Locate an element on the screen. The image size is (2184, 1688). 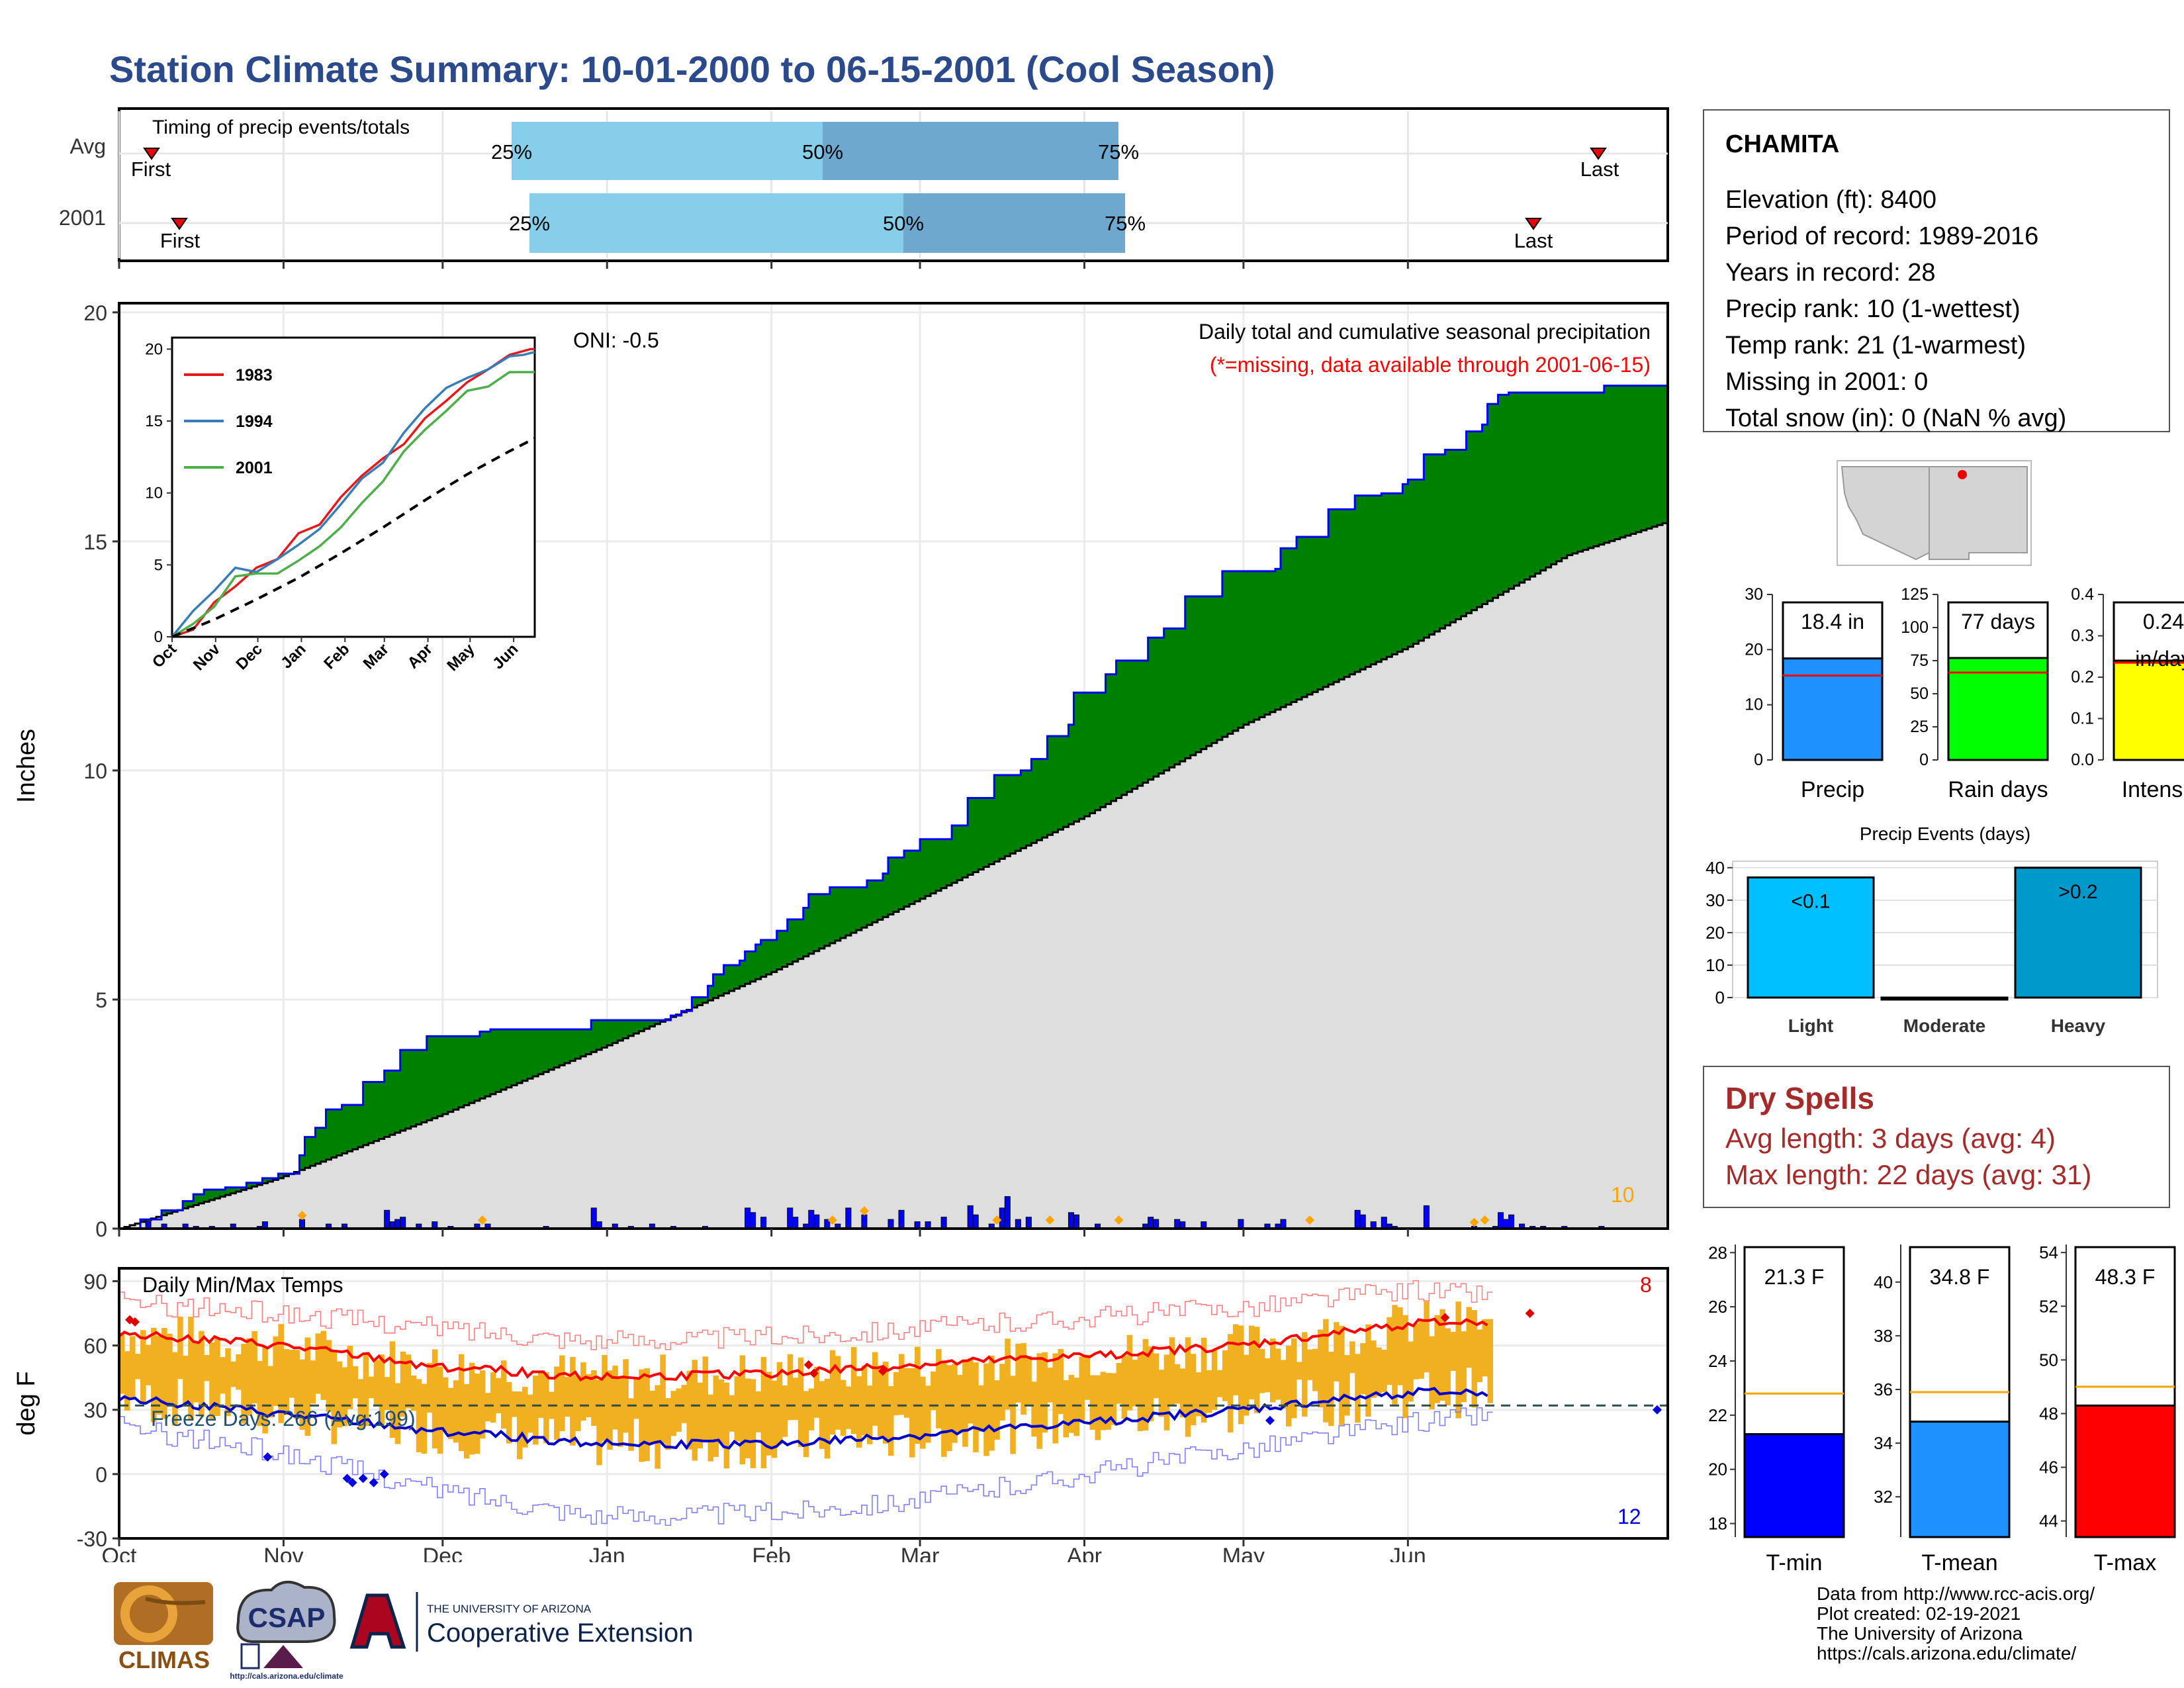
temp-y-tick-label: -30 is located at coordinates (92, 1539).